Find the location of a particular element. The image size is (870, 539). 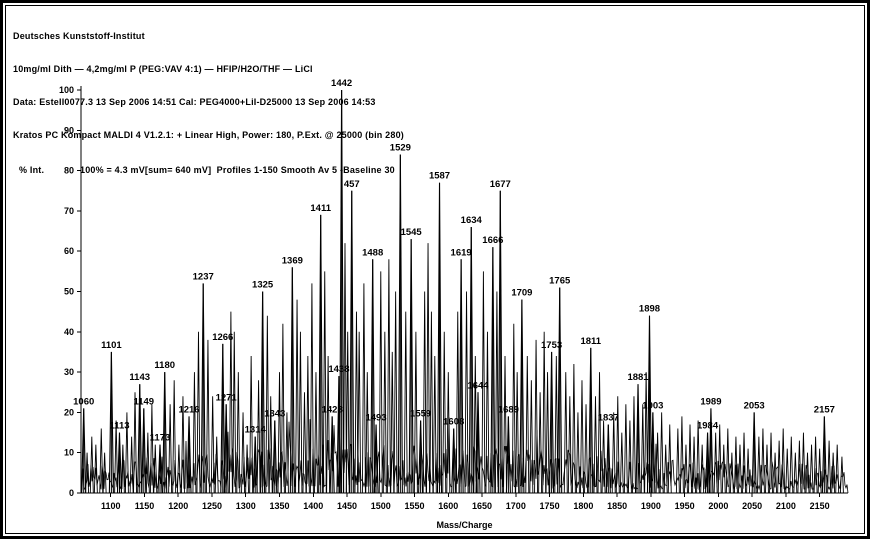

peak-label: 1411 is located at coordinates (320, 208).